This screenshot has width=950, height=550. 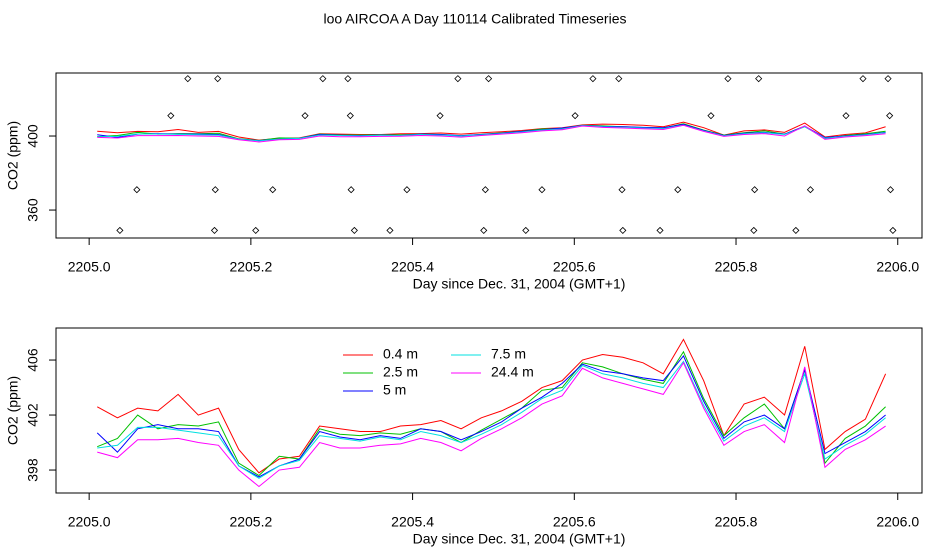 I want to click on legend-label: 0.4 m, so click(x=400, y=354).